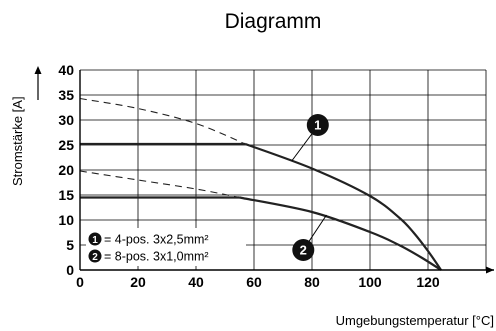 The height and width of the screenshot is (331, 496). What do you see at coordinates (138, 282) in the screenshot?
I see `x-tick-label: 20` at bounding box center [138, 282].